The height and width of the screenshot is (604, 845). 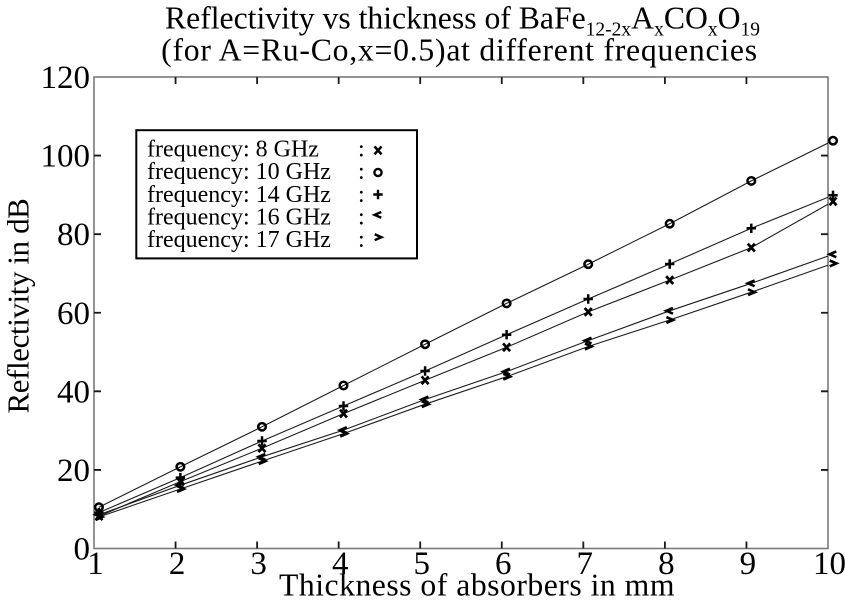 What do you see at coordinates (73, 392) in the screenshot?
I see `svg-text: 40` at bounding box center [73, 392].